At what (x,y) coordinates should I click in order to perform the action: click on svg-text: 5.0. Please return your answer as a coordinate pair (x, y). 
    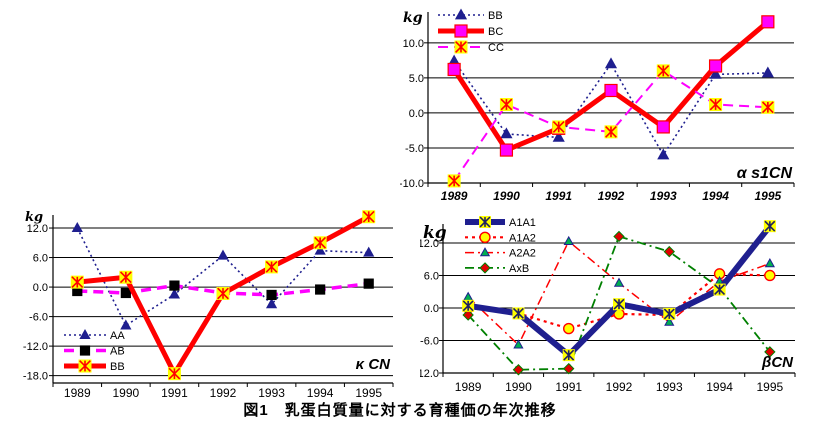
    Looking at the image, I should click on (416, 79).